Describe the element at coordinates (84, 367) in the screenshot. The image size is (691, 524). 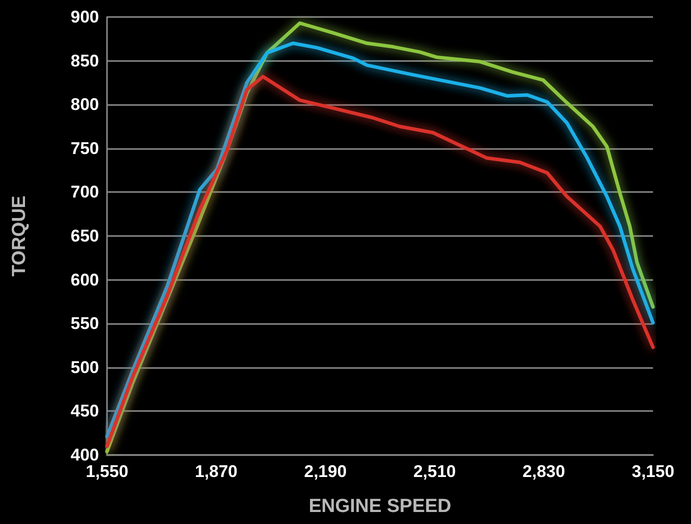
I see `y-tick-label: 500` at that location.